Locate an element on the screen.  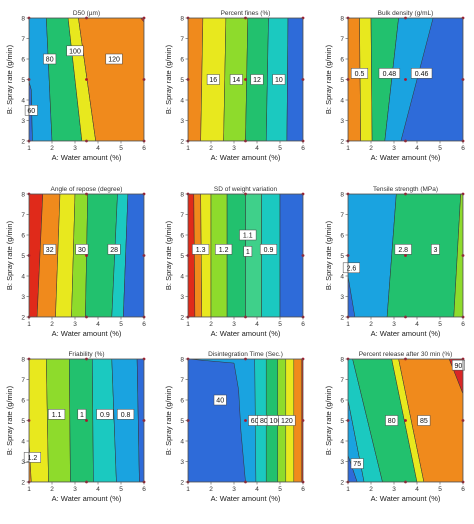
chart-title: SD of weight variation is located at coordinates (246, 189).